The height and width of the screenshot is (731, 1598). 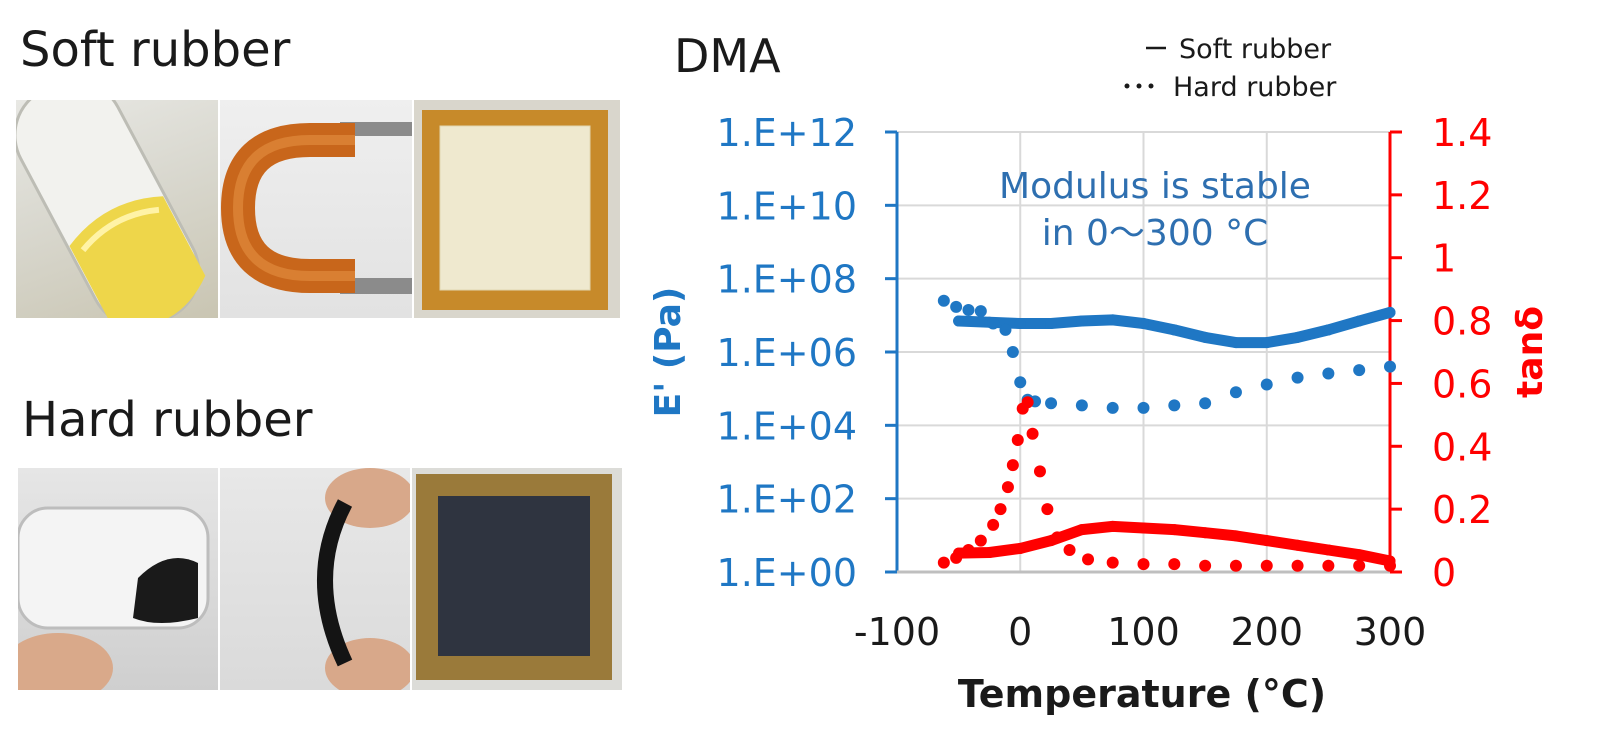 I want to click on y-right-tick-label-3: 0.6, so click(x=1462, y=384).